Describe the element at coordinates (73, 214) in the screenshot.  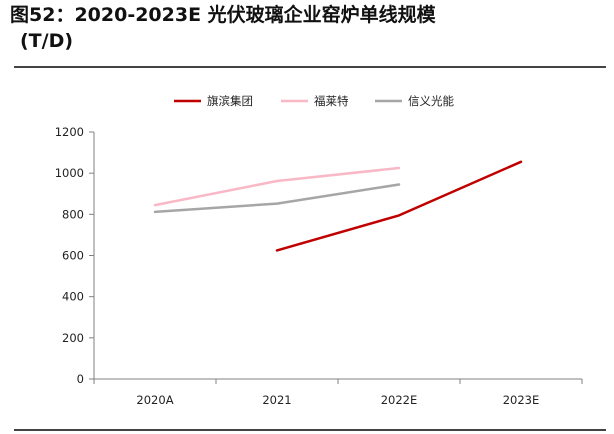
I see `y-tick-label: 800` at that location.